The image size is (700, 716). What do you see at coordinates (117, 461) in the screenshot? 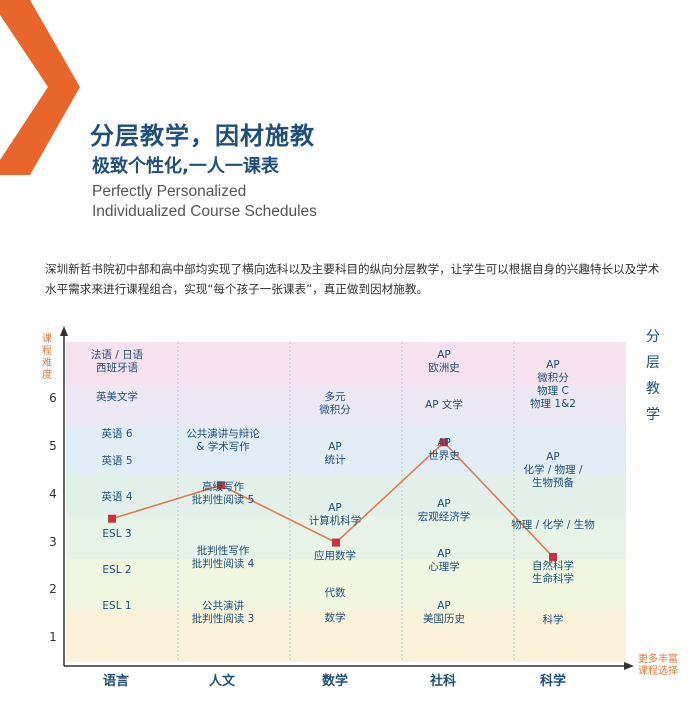
I see `course-english-5: 英语 5` at bounding box center [117, 461].